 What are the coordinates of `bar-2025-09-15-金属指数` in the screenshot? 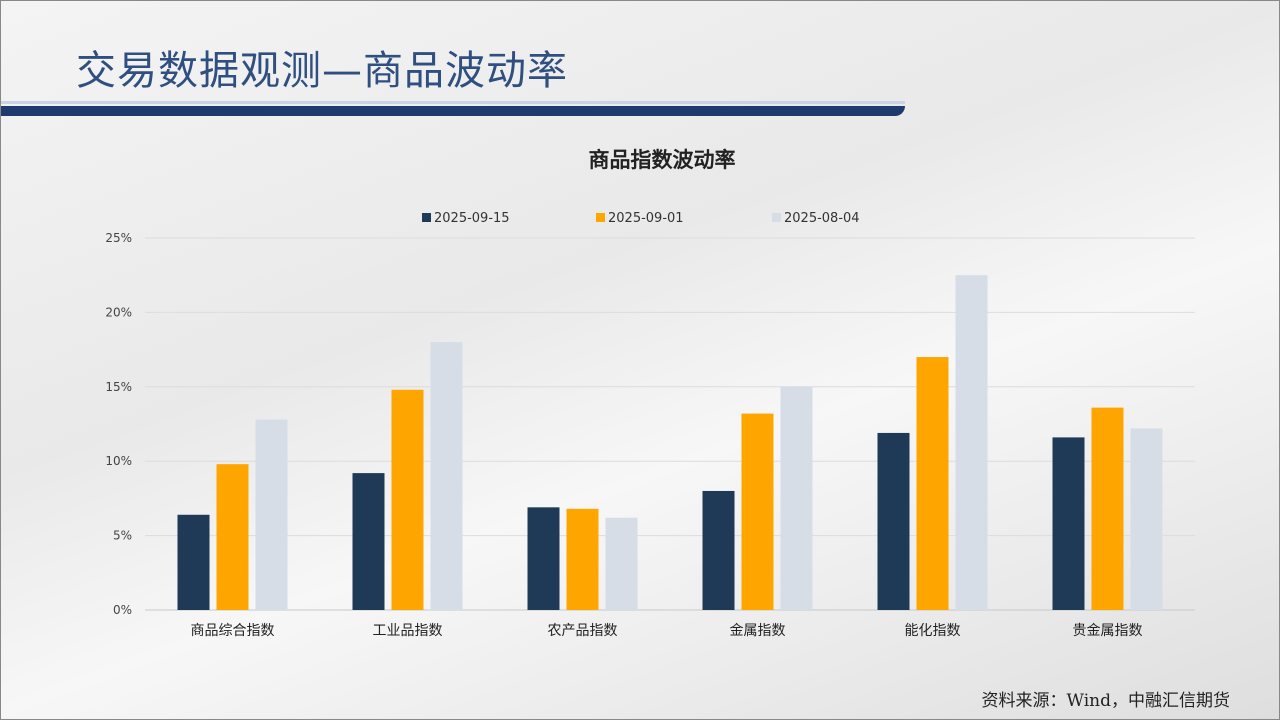 It's located at (718, 550).